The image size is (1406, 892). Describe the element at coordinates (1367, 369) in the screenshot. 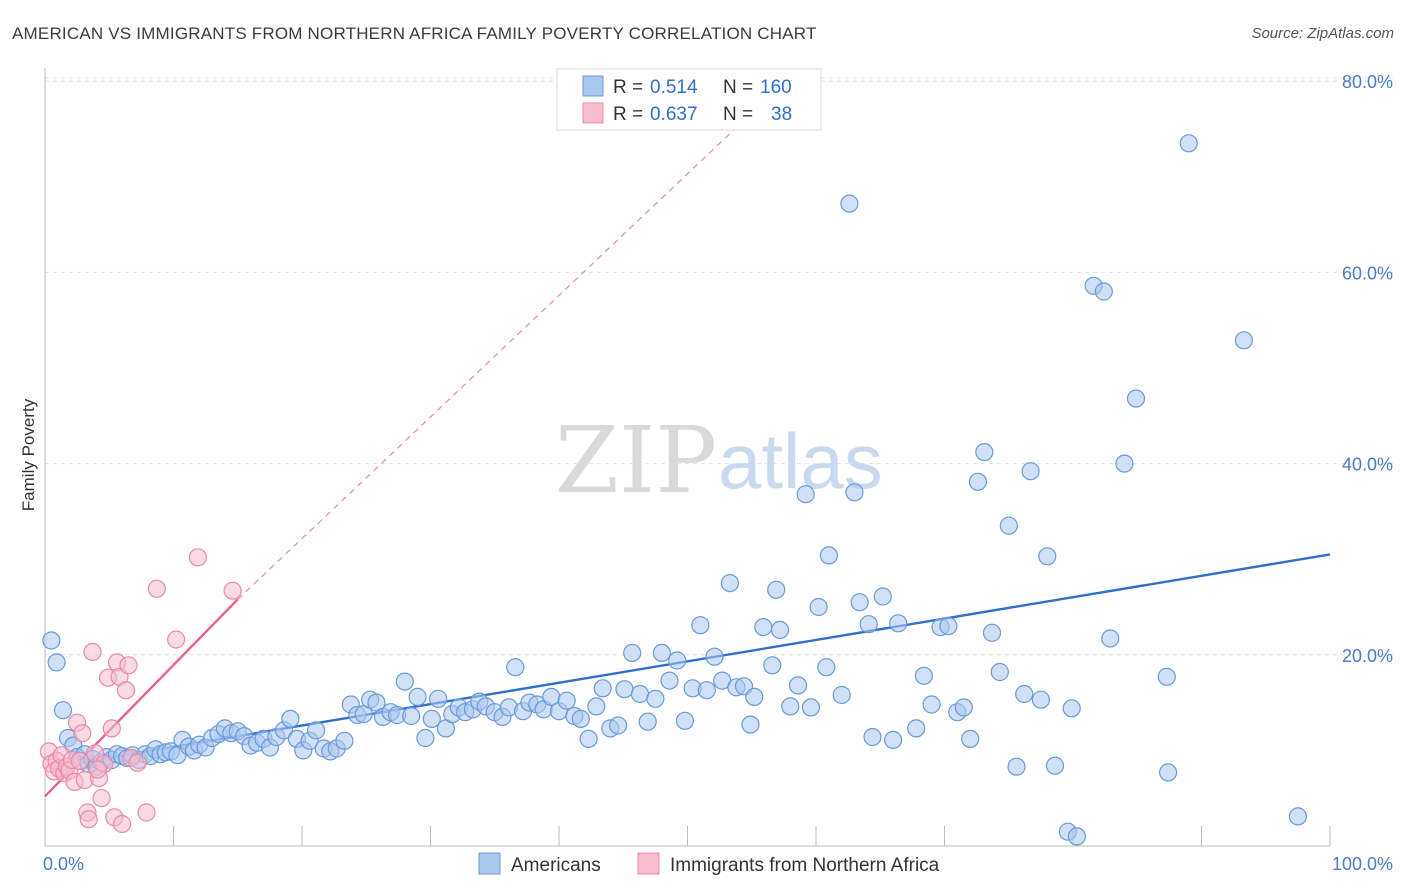

I see `y-tick-labels: 20.0% 40.0% 60.0% 80.0%` at that location.